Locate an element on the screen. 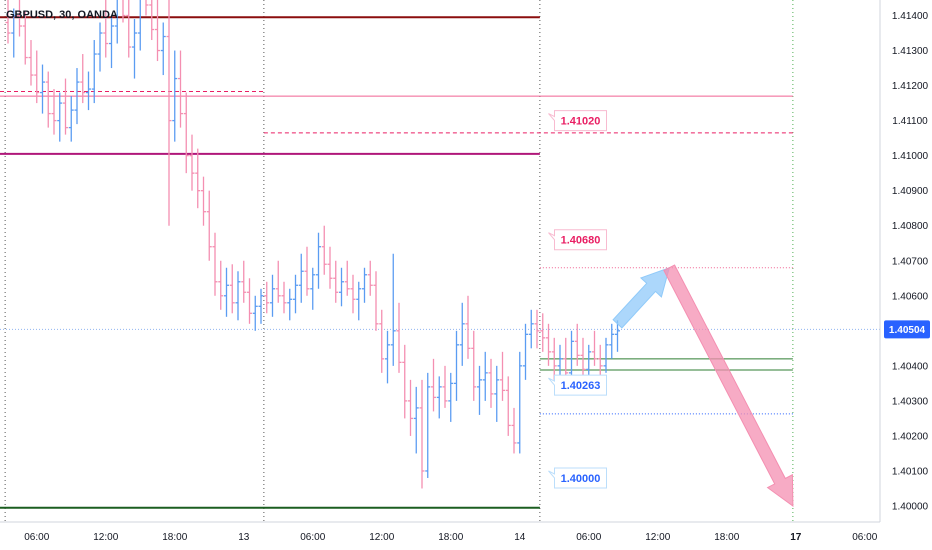 The height and width of the screenshot is (550, 932). price-callout: 1.41020 is located at coordinates (577, 121).